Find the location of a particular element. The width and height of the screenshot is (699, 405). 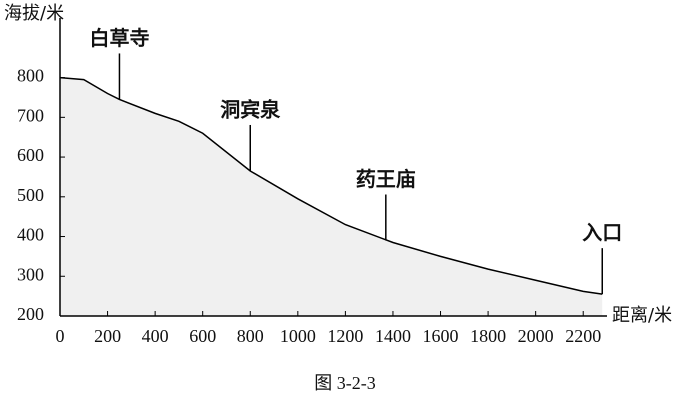

y-tick-label: 500 is located at coordinates (30, 195).